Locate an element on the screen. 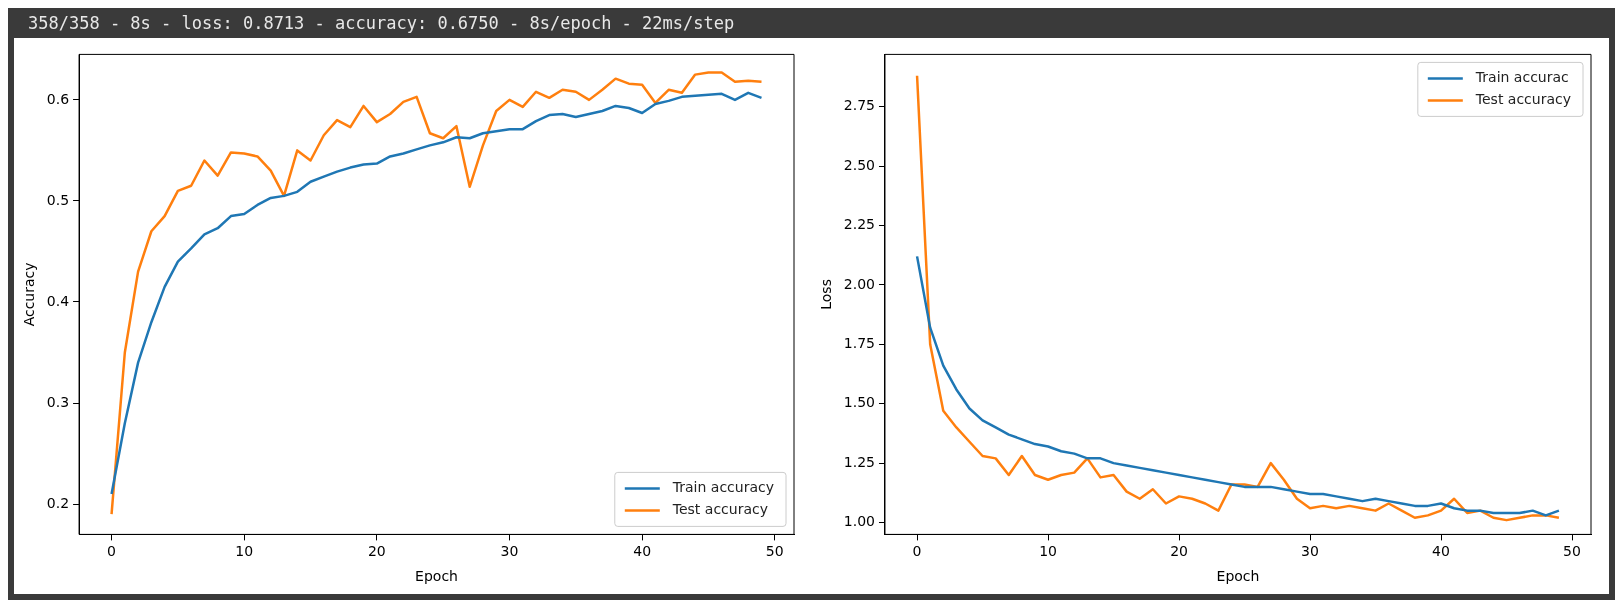 The image size is (1623, 608). y-tick-label: 0.4 is located at coordinates (58, 300).